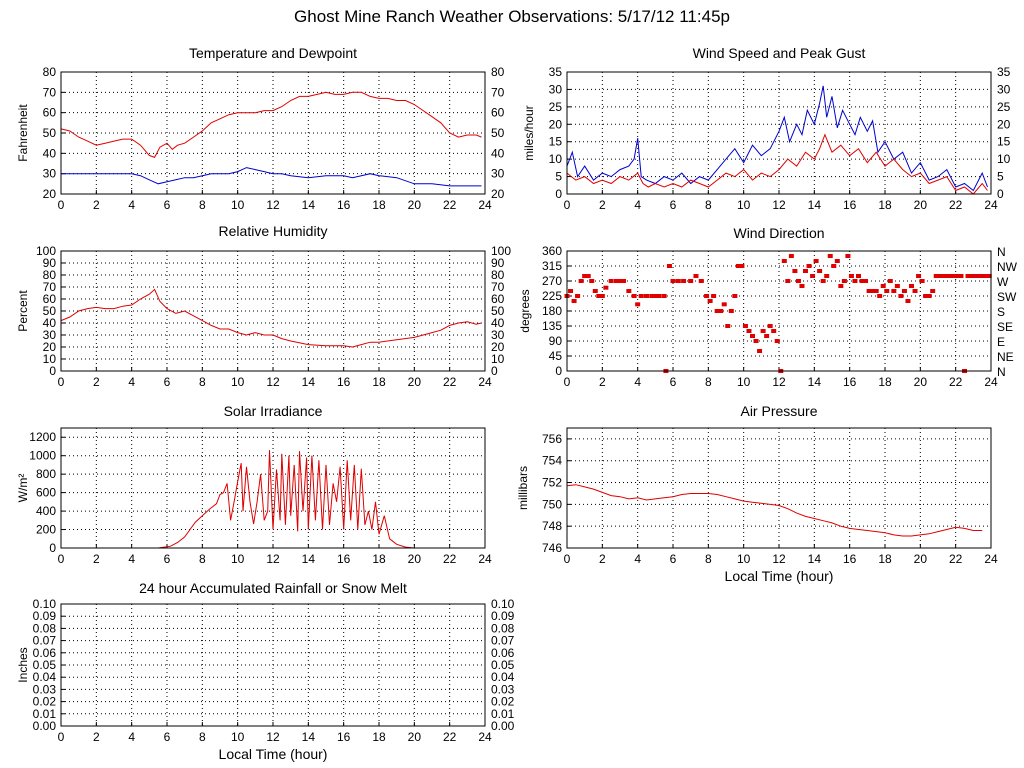 The image size is (1024, 768). Describe the element at coordinates (273, 382) in the screenshot. I see `x-tick-label: 12` at that location.